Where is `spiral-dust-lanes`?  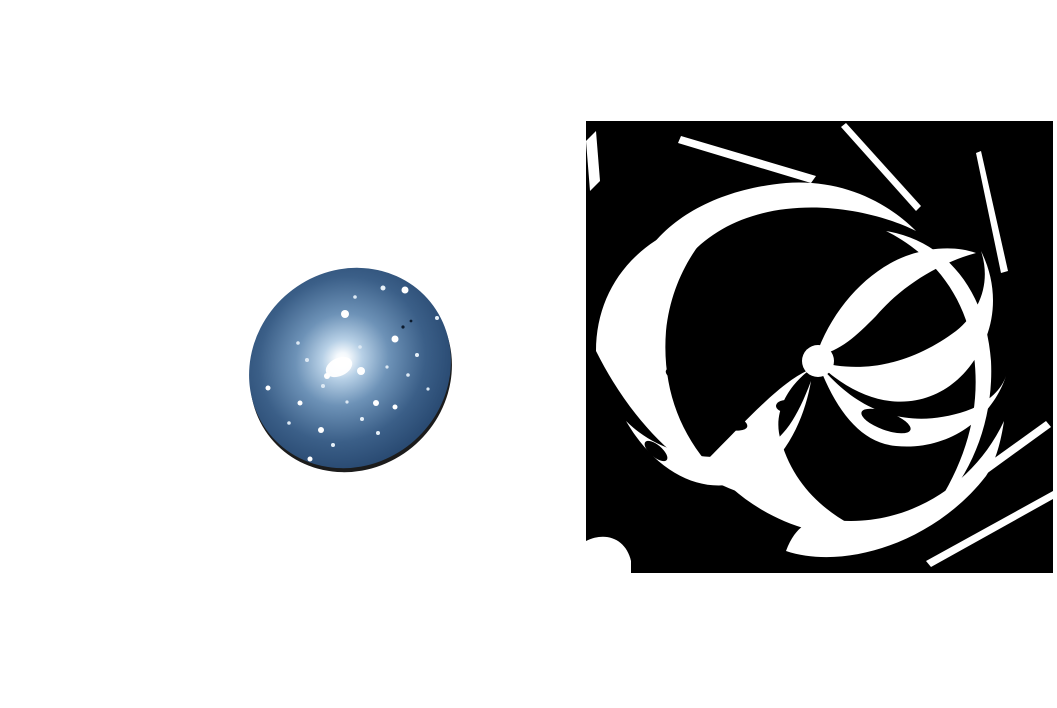 spiral-dust-lanes is located at coordinates (797, 364).